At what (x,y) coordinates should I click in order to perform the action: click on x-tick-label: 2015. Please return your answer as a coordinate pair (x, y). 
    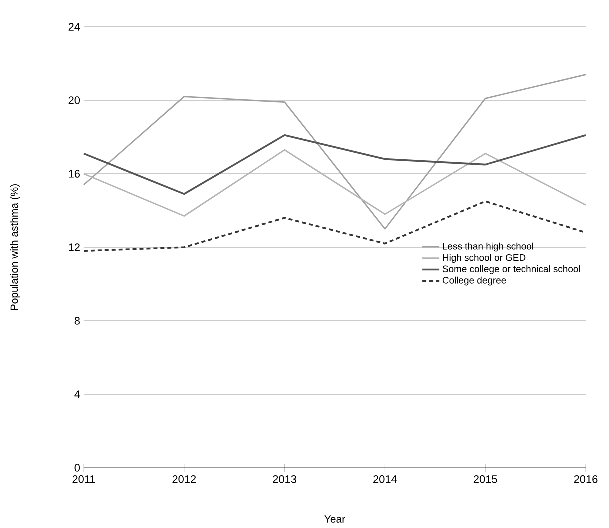
    Looking at the image, I should click on (486, 480).